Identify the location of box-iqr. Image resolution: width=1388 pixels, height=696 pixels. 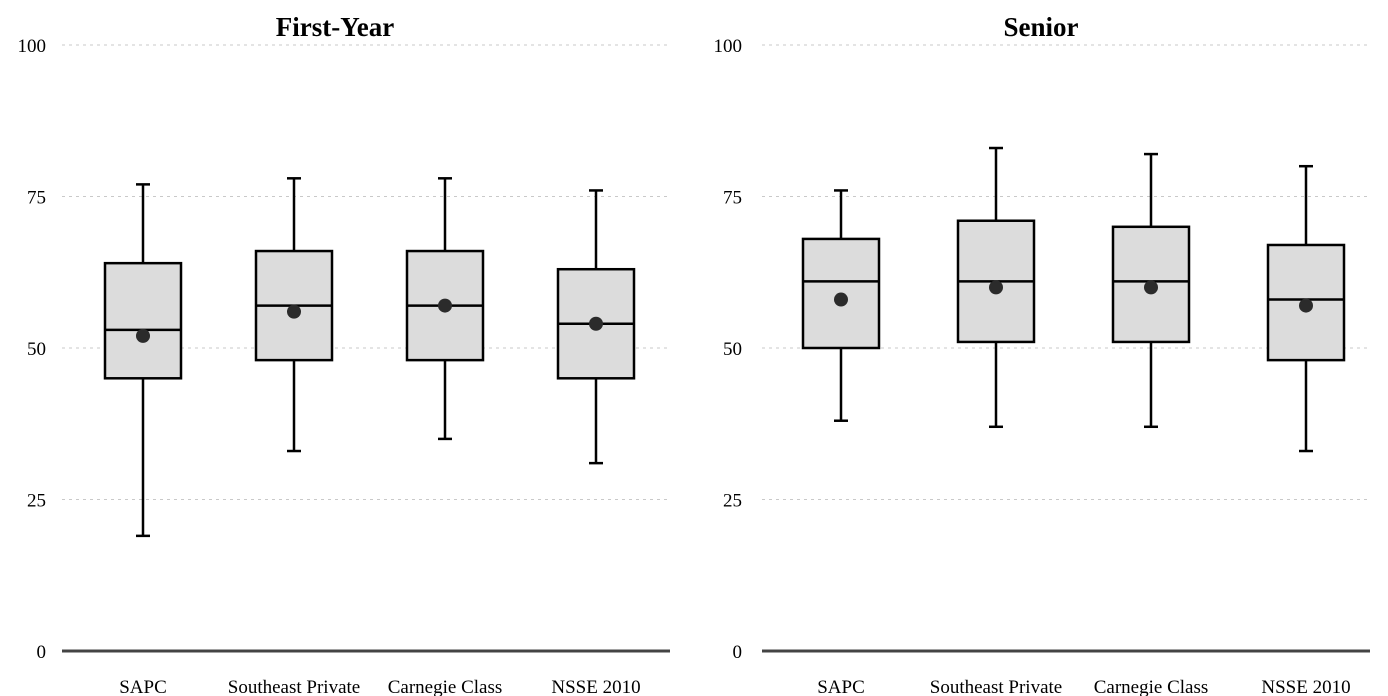
(143, 320).